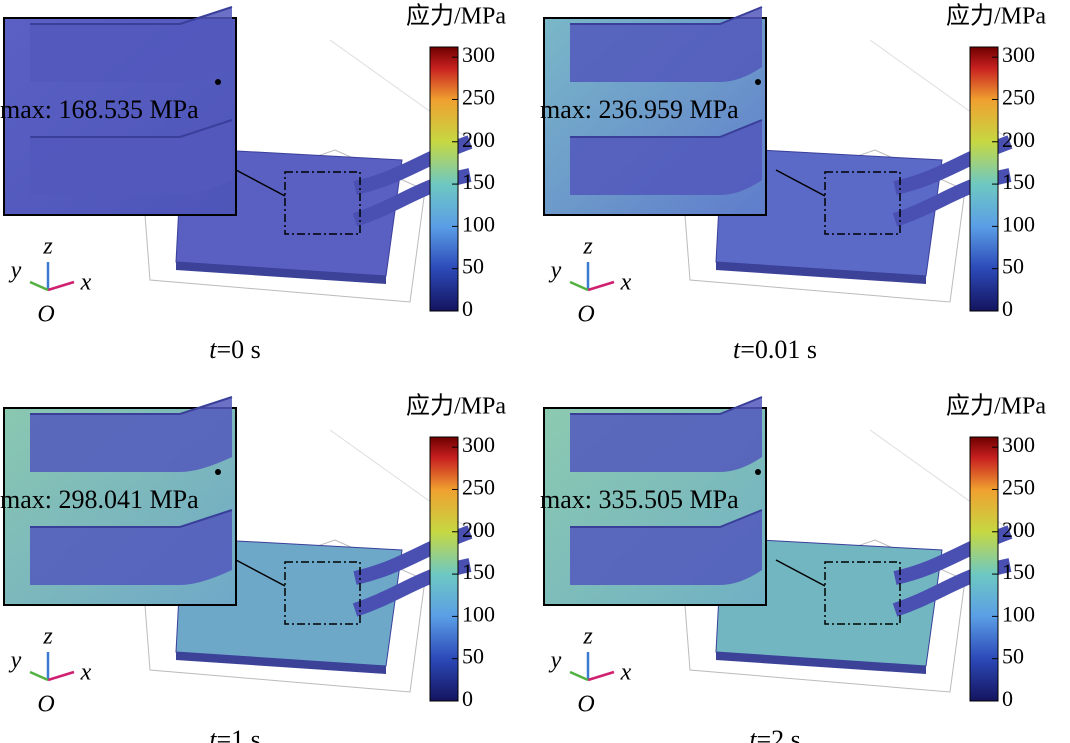 Image resolution: width=1070 pixels, height=743 pixels. Describe the element at coordinates (99, 499) in the screenshot. I see `max-label: max: 298.041 MPa` at that location.